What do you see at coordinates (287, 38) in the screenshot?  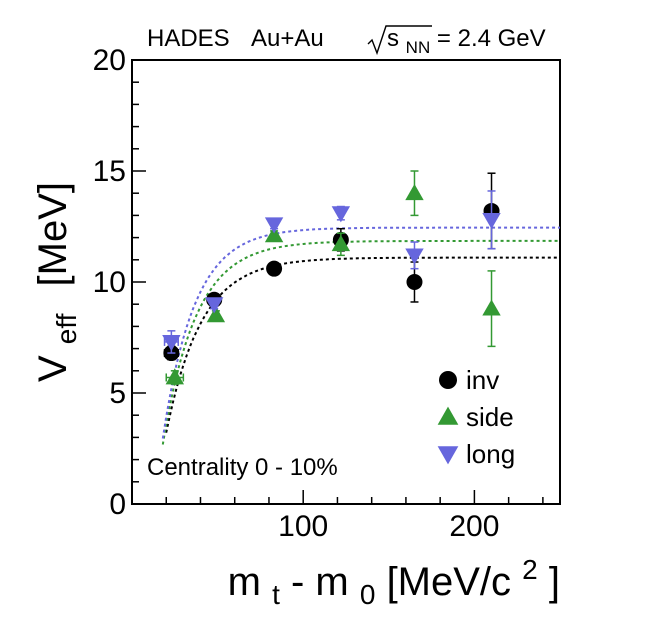 I see `title-system: Au+Au` at bounding box center [287, 38].